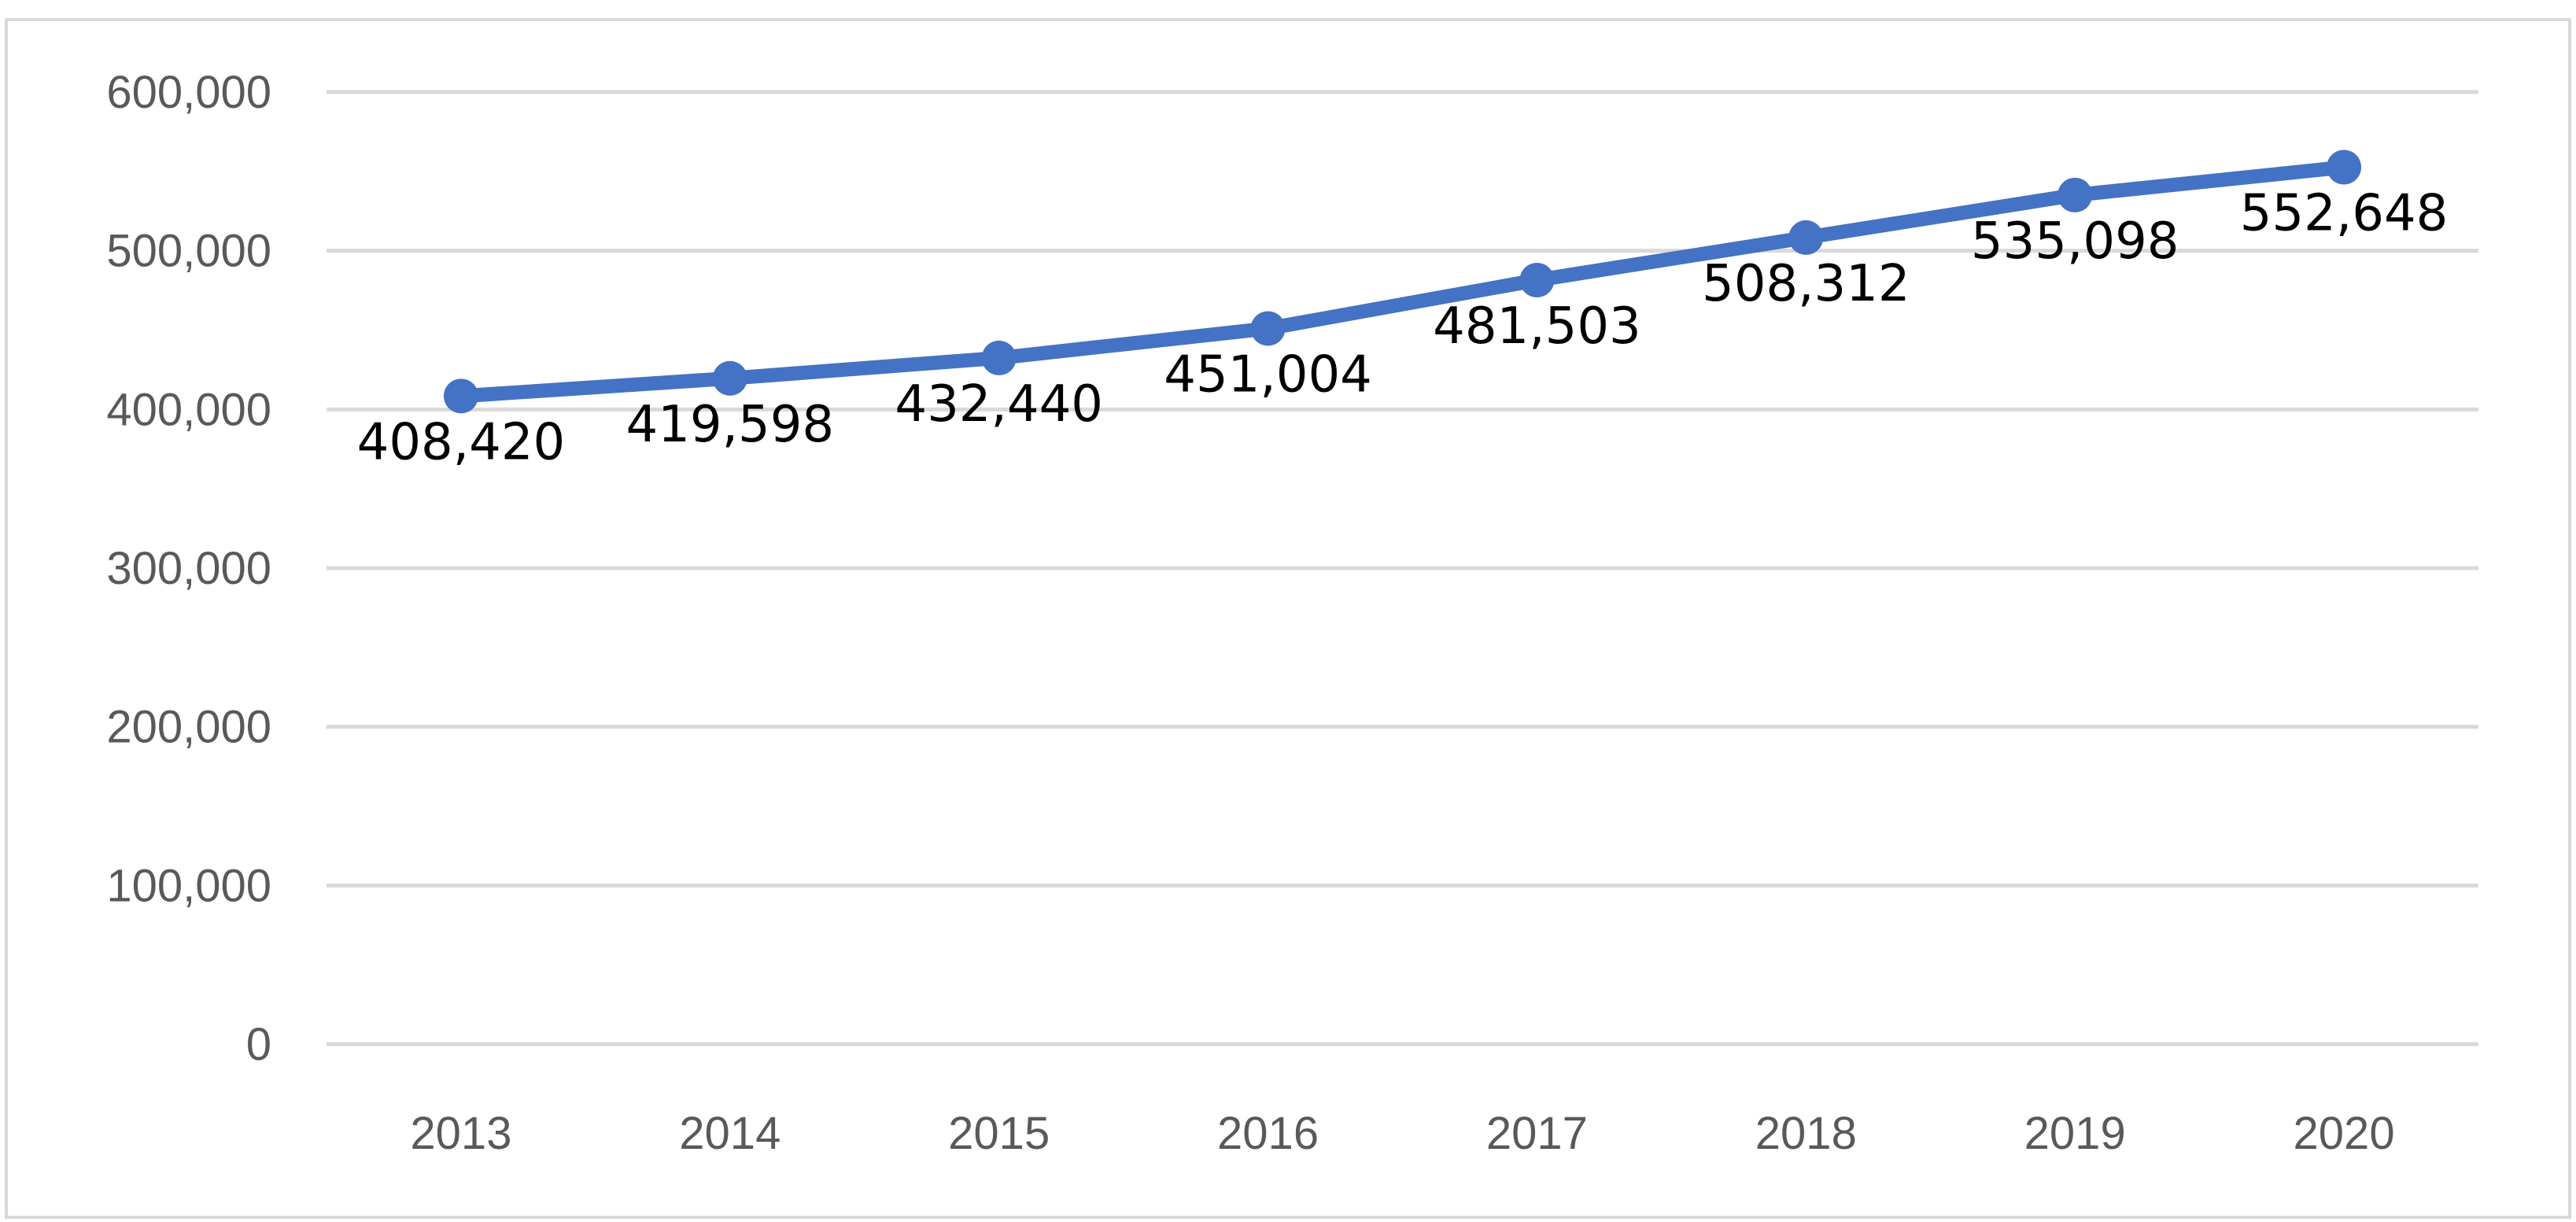  I want to click on data-label: 451,004, so click(1268, 374).